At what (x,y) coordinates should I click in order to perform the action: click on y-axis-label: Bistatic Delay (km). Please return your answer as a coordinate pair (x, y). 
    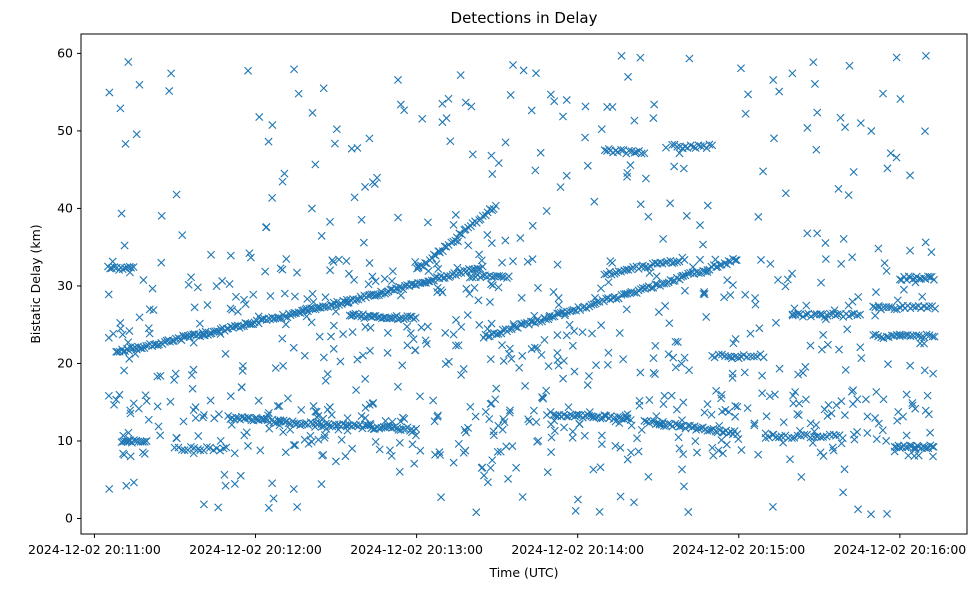
    Looking at the image, I should click on (35, 283).